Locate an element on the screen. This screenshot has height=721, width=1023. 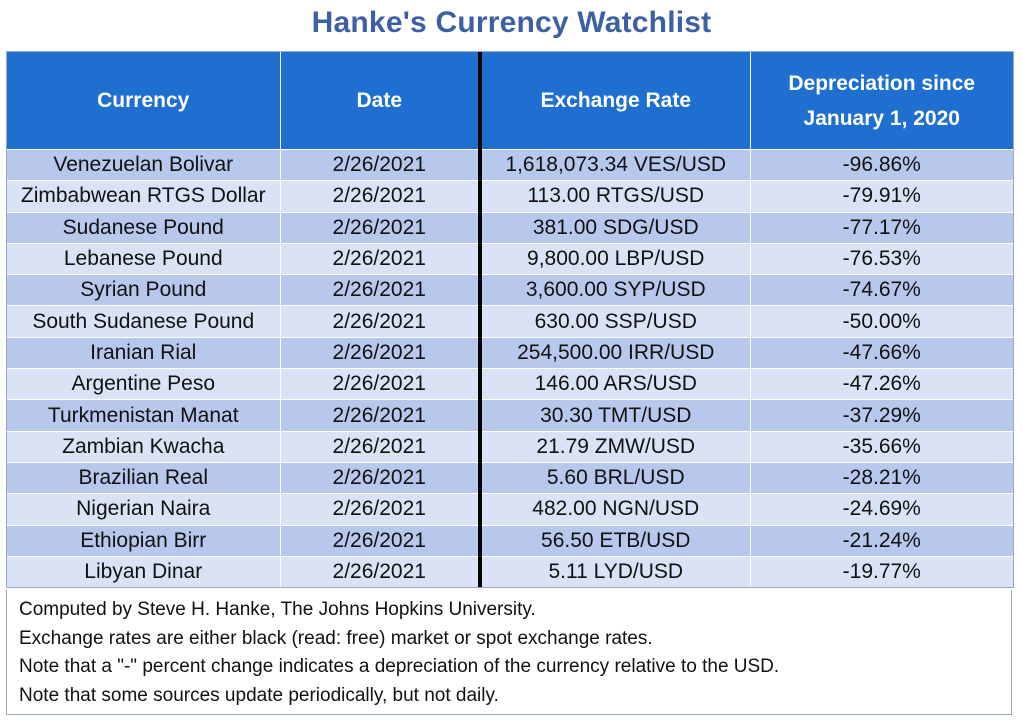
cell-depreciation: -47.26% is located at coordinates (881, 384).